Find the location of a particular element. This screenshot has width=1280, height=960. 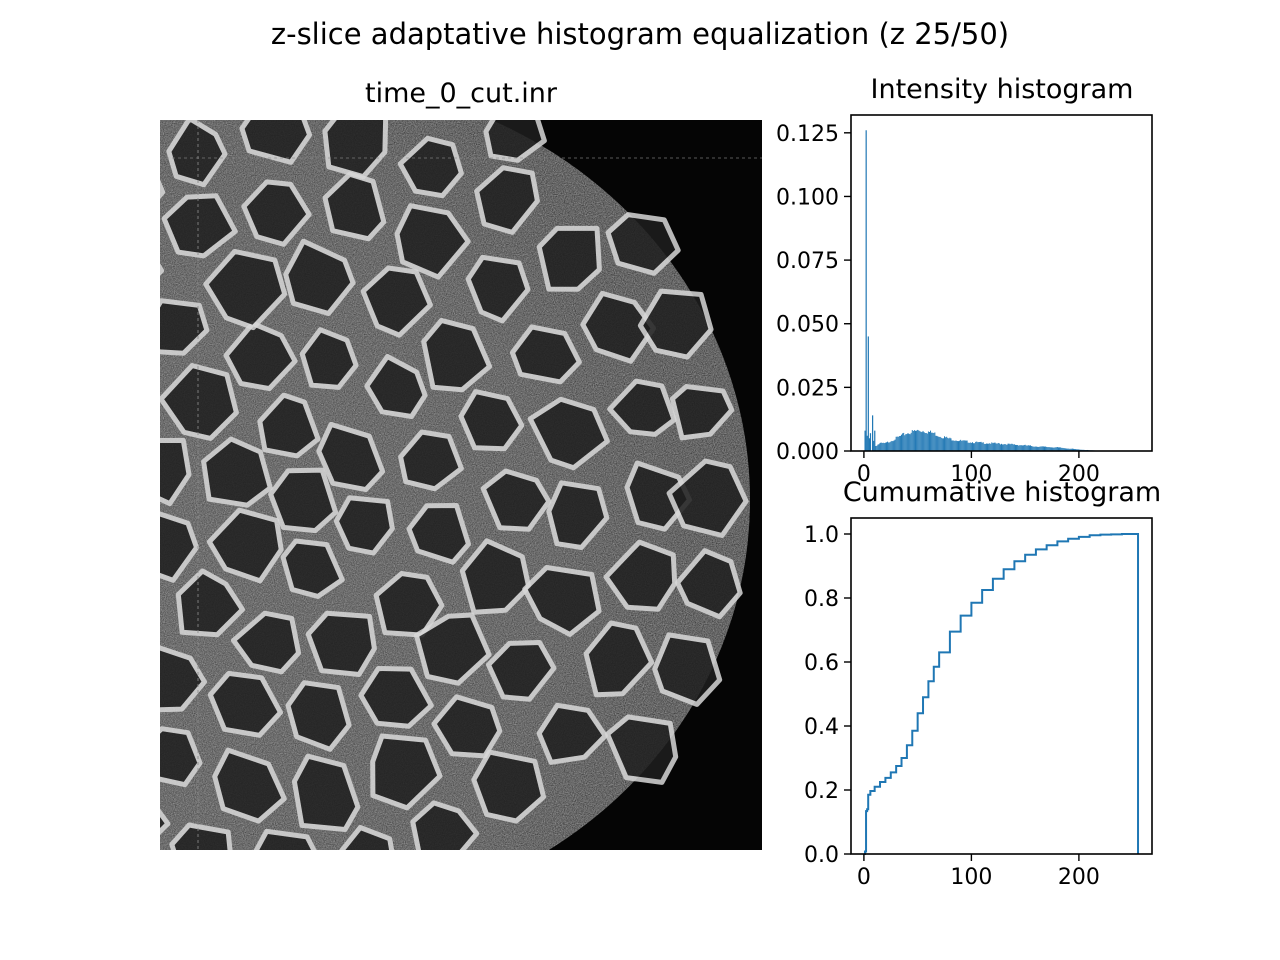

cumulative-series-line is located at coordinates (1001, 694).